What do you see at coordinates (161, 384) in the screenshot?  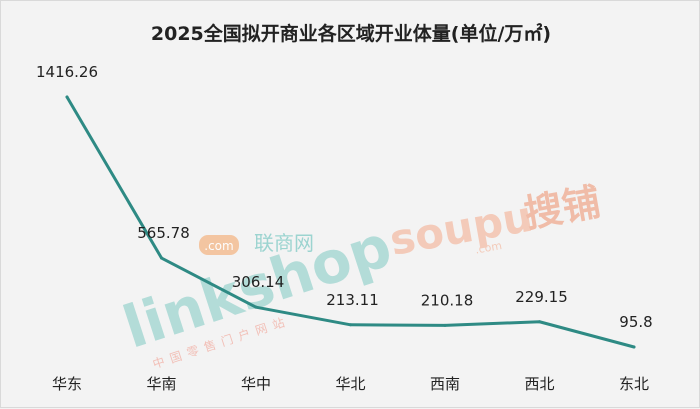 I see `x-tick-label: 华南` at bounding box center [161, 384].